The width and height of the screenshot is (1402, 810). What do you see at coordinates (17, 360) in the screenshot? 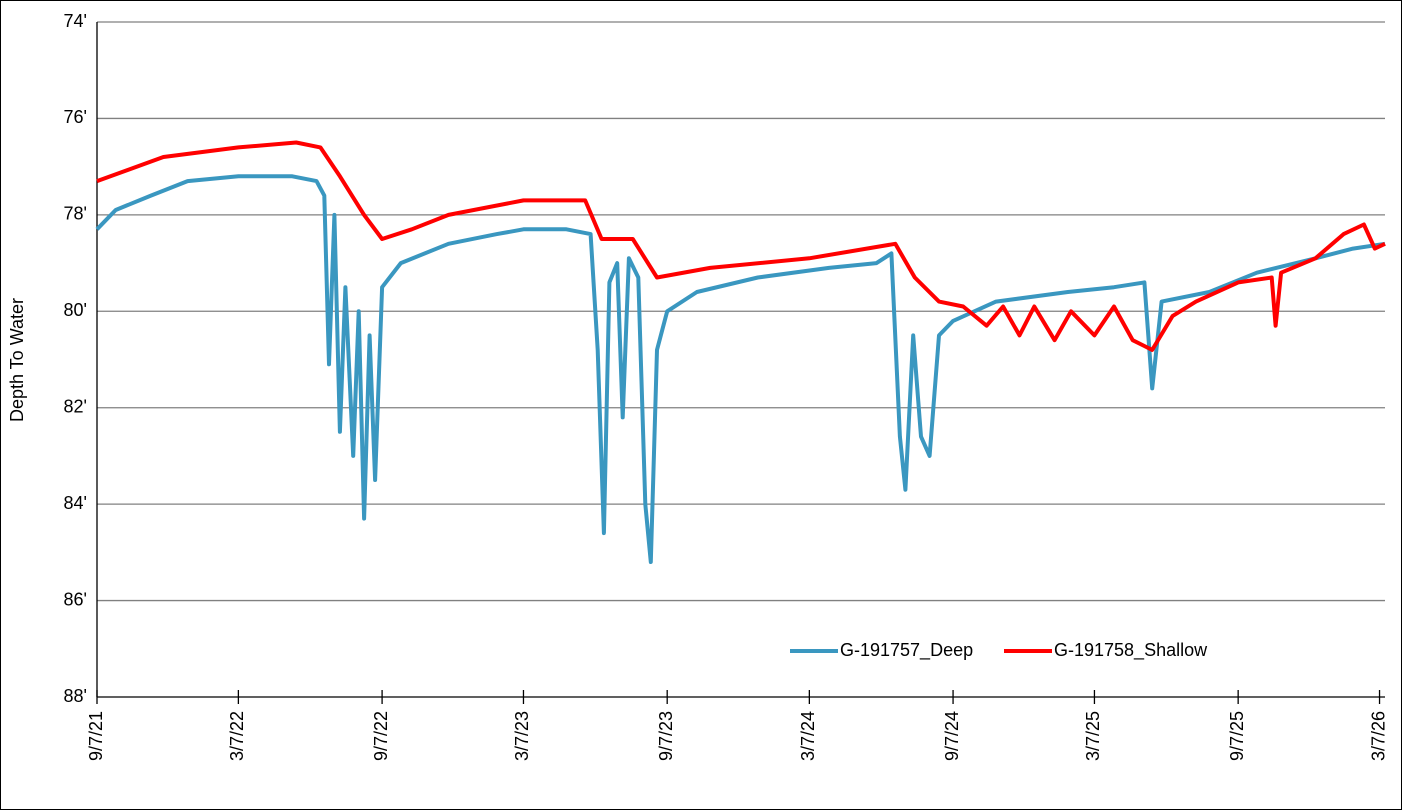
I see `y-axis-label: Depth To Water` at bounding box center [17, 360].